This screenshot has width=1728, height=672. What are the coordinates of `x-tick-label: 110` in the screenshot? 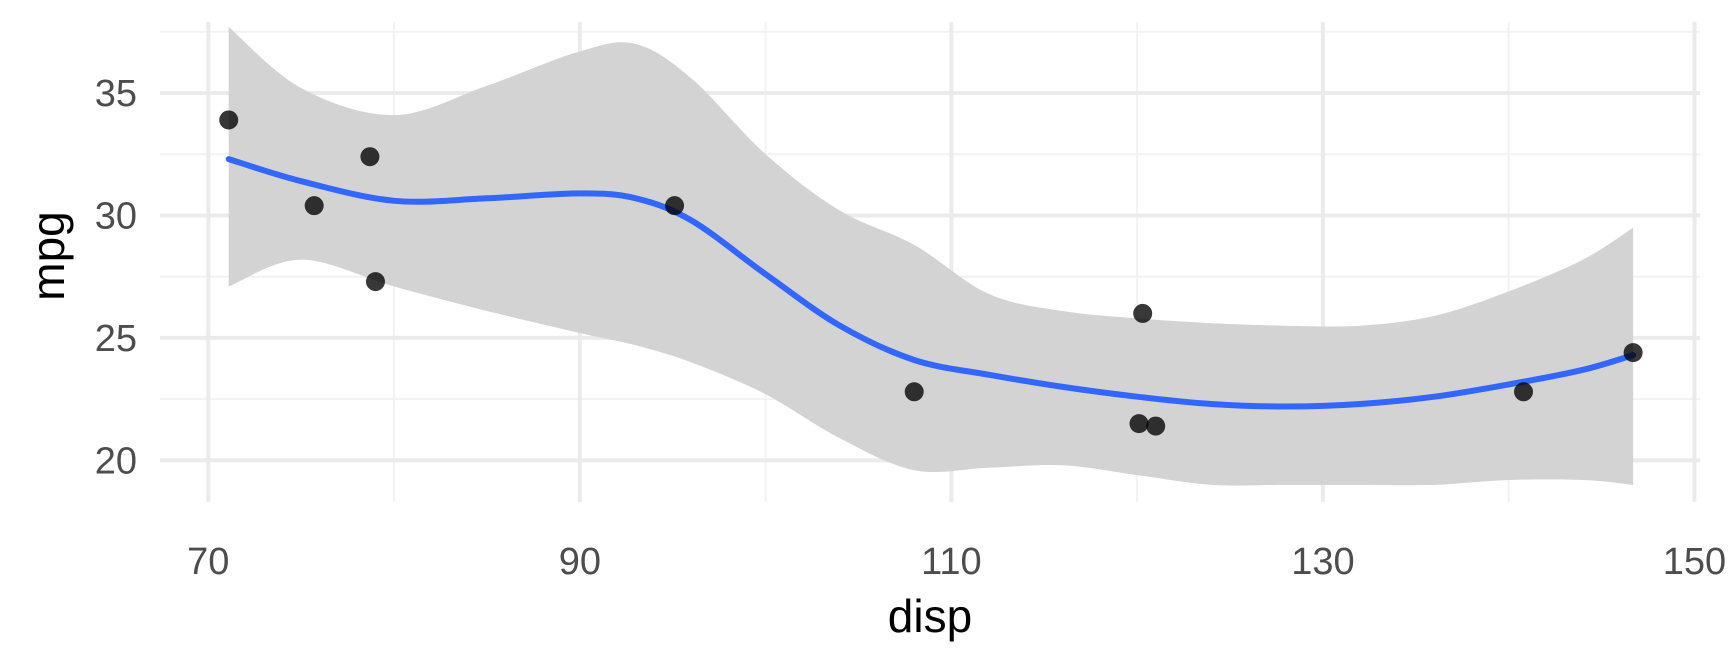 It's located at (951, 562).